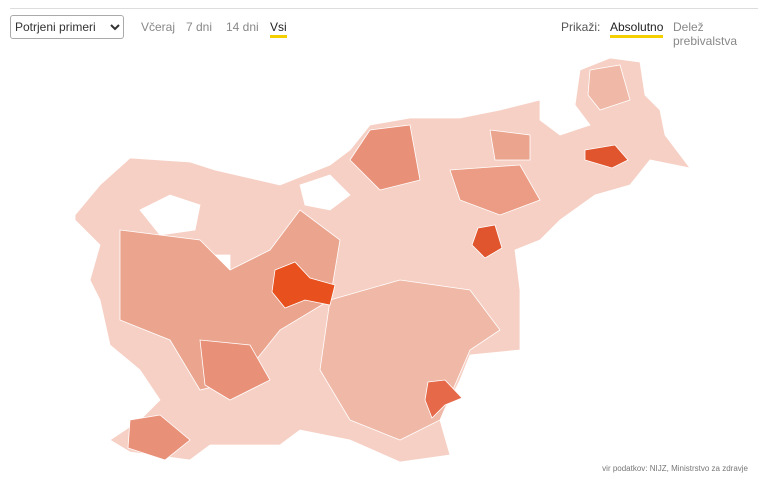 The height and width of the screenshot is (491, 768). Describe the element at coordinates (158, 27) in the screenshot. I see `period-option: Včeraj` at that location.